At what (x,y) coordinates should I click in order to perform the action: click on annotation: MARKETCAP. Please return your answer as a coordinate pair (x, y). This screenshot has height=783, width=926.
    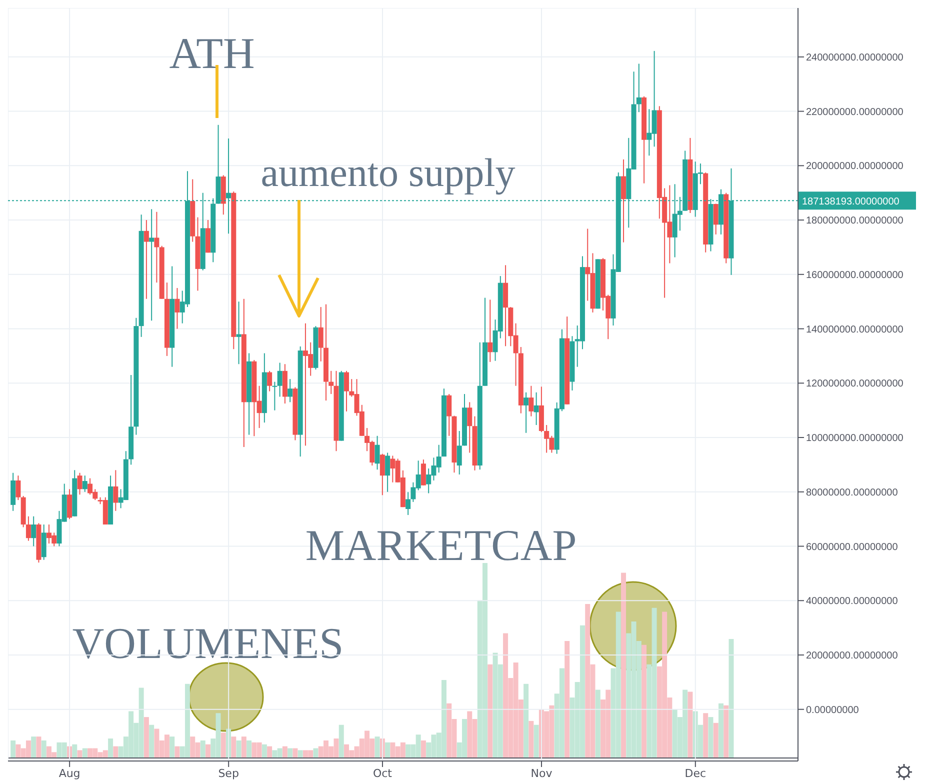
    Looking at the image, I should click on (441, 545).